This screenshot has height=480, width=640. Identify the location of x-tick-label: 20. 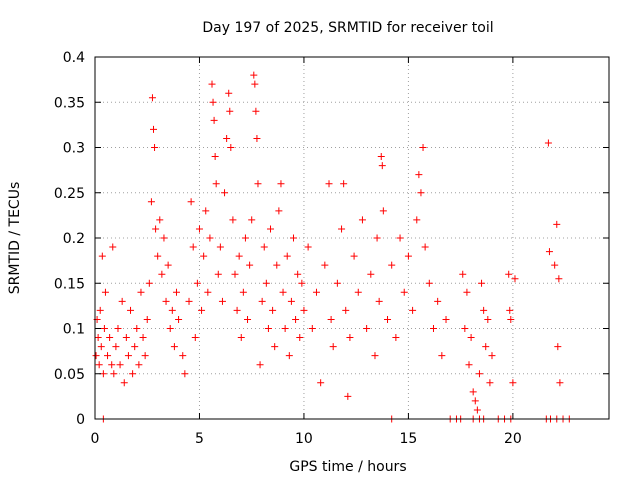
(513, 439).